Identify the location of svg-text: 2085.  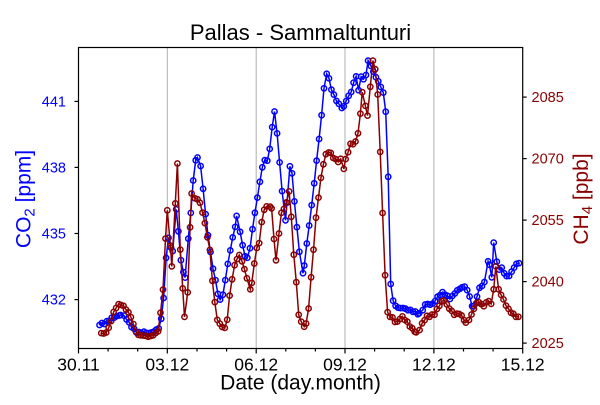
(548, 98).